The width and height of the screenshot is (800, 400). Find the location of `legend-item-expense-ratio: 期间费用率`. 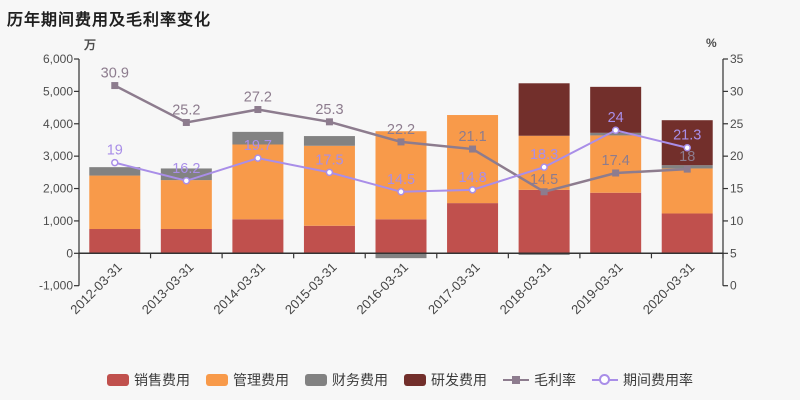

legend-item-expense-ratio: 期间费用率 is located at coordinates (642, 380).